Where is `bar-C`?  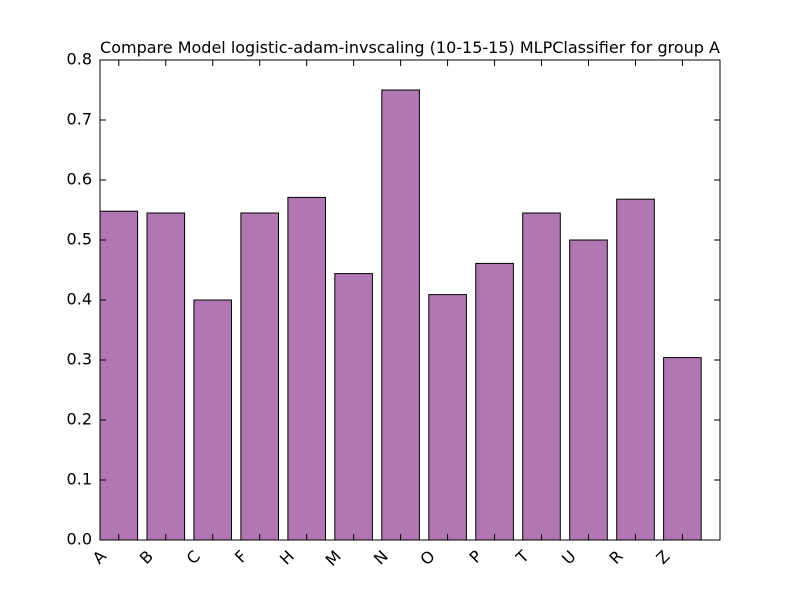
bar-C is located at coordinates (212, 420).